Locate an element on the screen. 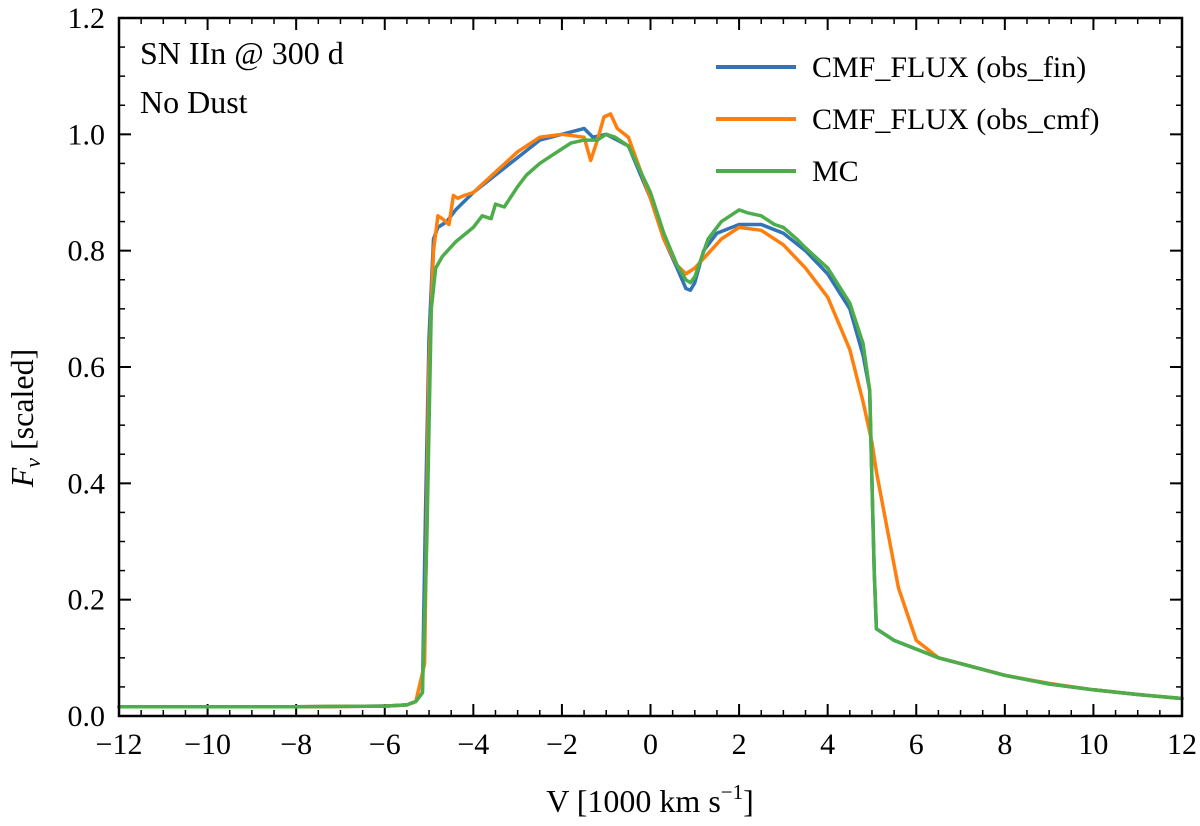 This screenshot has width=1200, height=826. y-axis-label-main: F is located at coordinates (22, 477).